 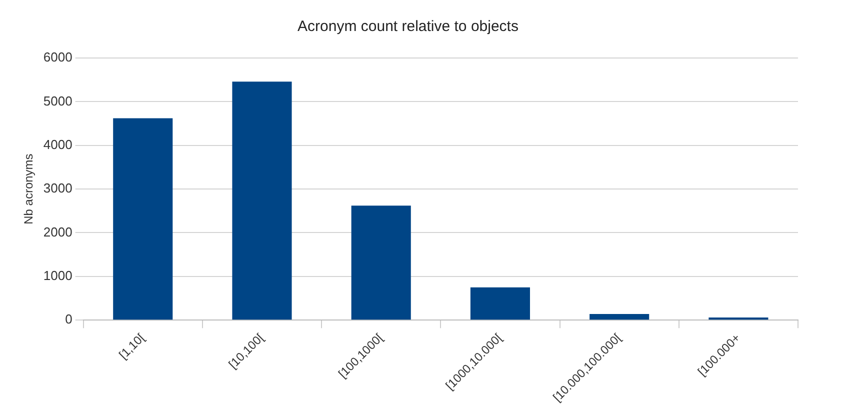 I want to click on y-tick-label: 0, so click(x=68, y=319).